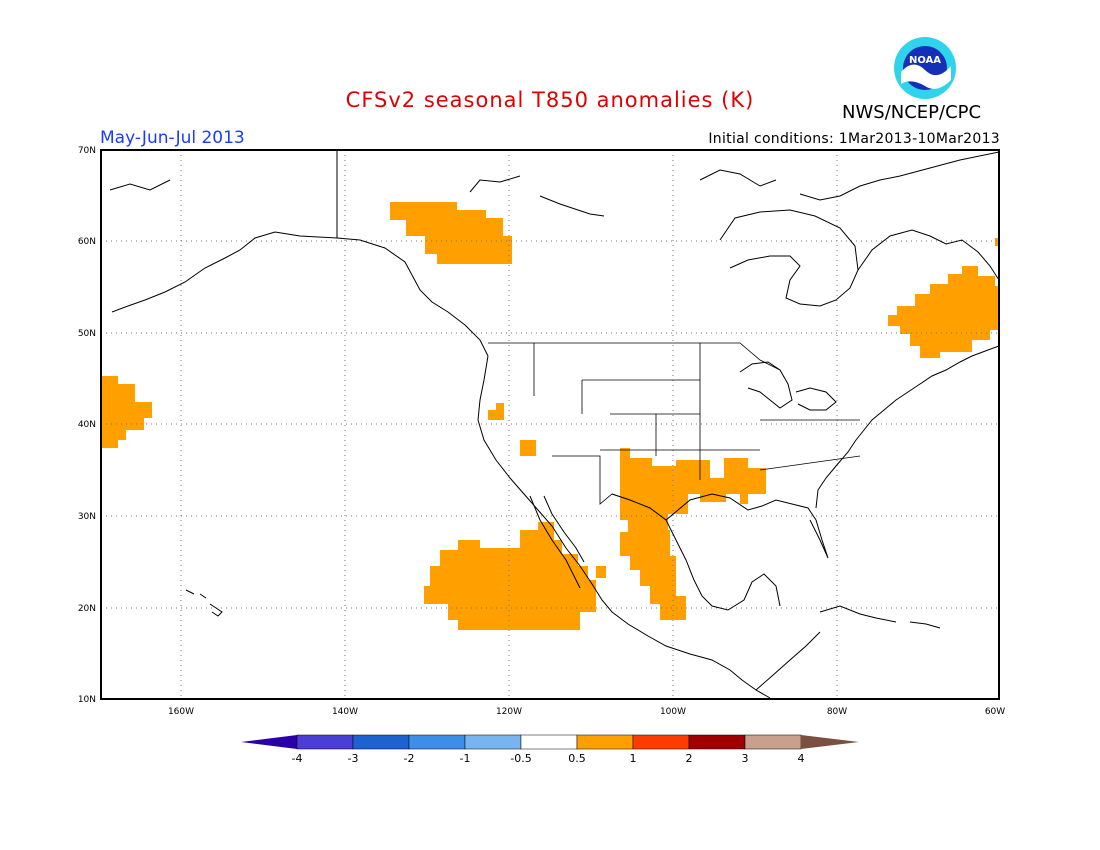 Image resolution: width=1100 pixels, height=850 pixels. Describe the element at coordinates (586, 712) in the screenshot. I see `lon-labels: 160W 140W 120W 100W 80W 60W` at that location.